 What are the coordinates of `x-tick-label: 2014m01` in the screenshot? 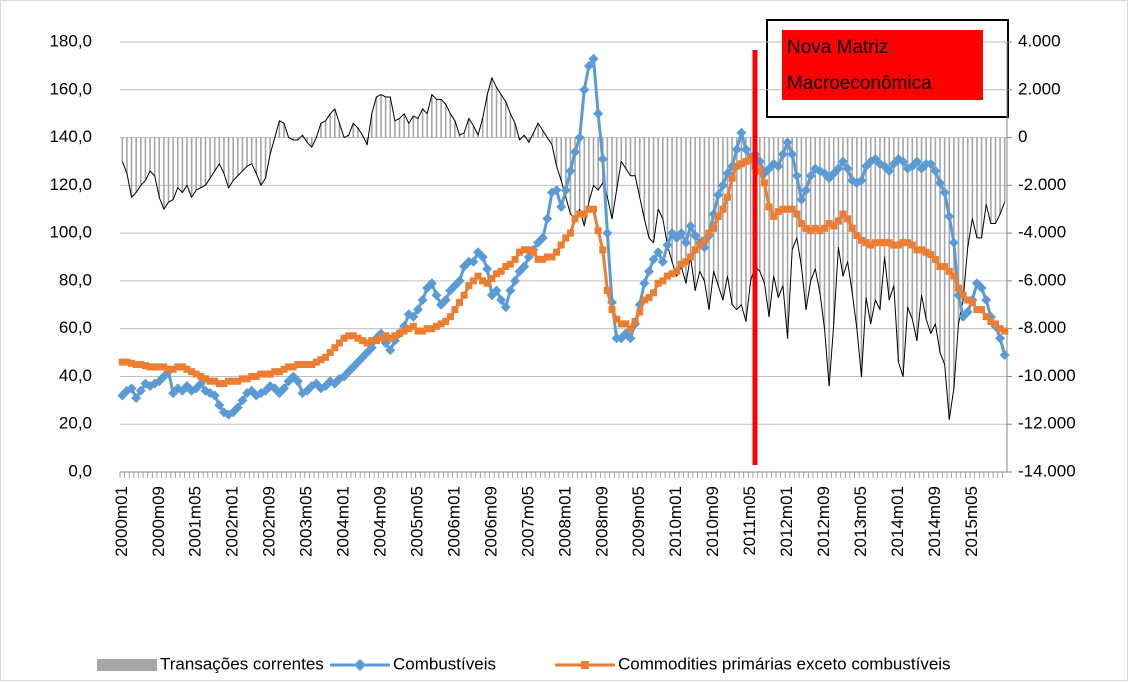 It's located at (897, 521).